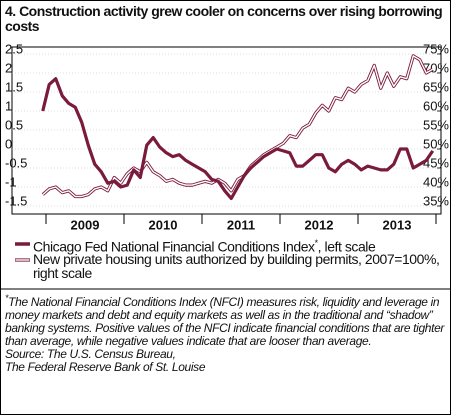  What do you see at coordinates (436, 105) in the screenshot?
I see `y2-tick-label: 60%` at bounding box center [436, 105].